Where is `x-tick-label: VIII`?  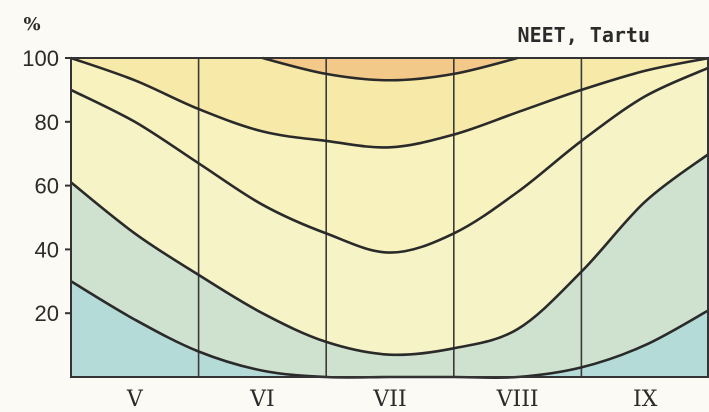
x-tick-label: VIII is located at coordinates (517, 399).